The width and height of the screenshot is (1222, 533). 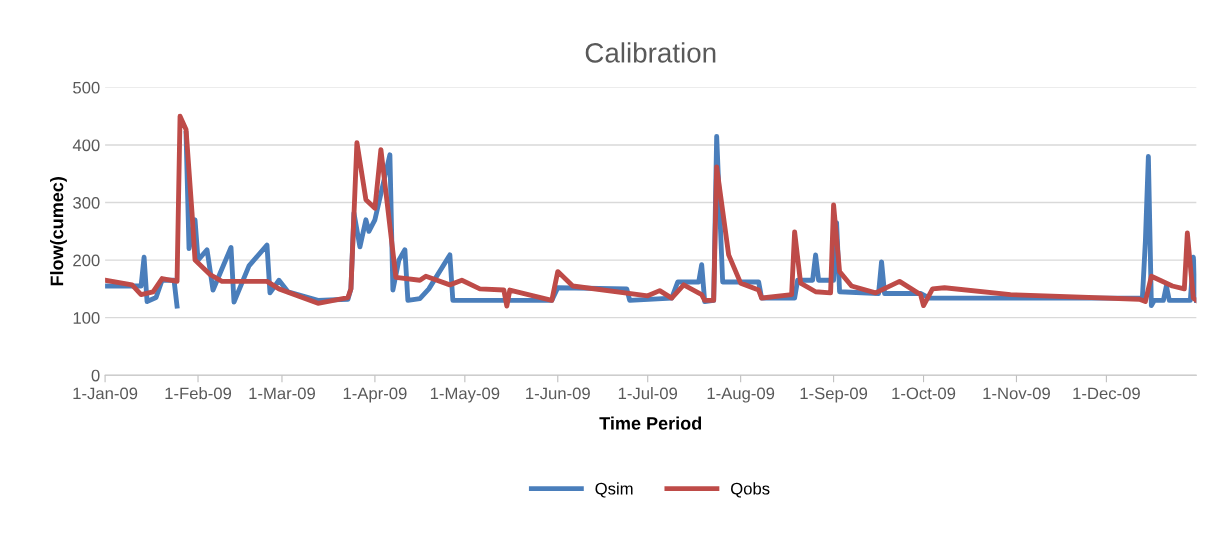 I want to click on y-tick-label: 200, so click(x=86, y=260).